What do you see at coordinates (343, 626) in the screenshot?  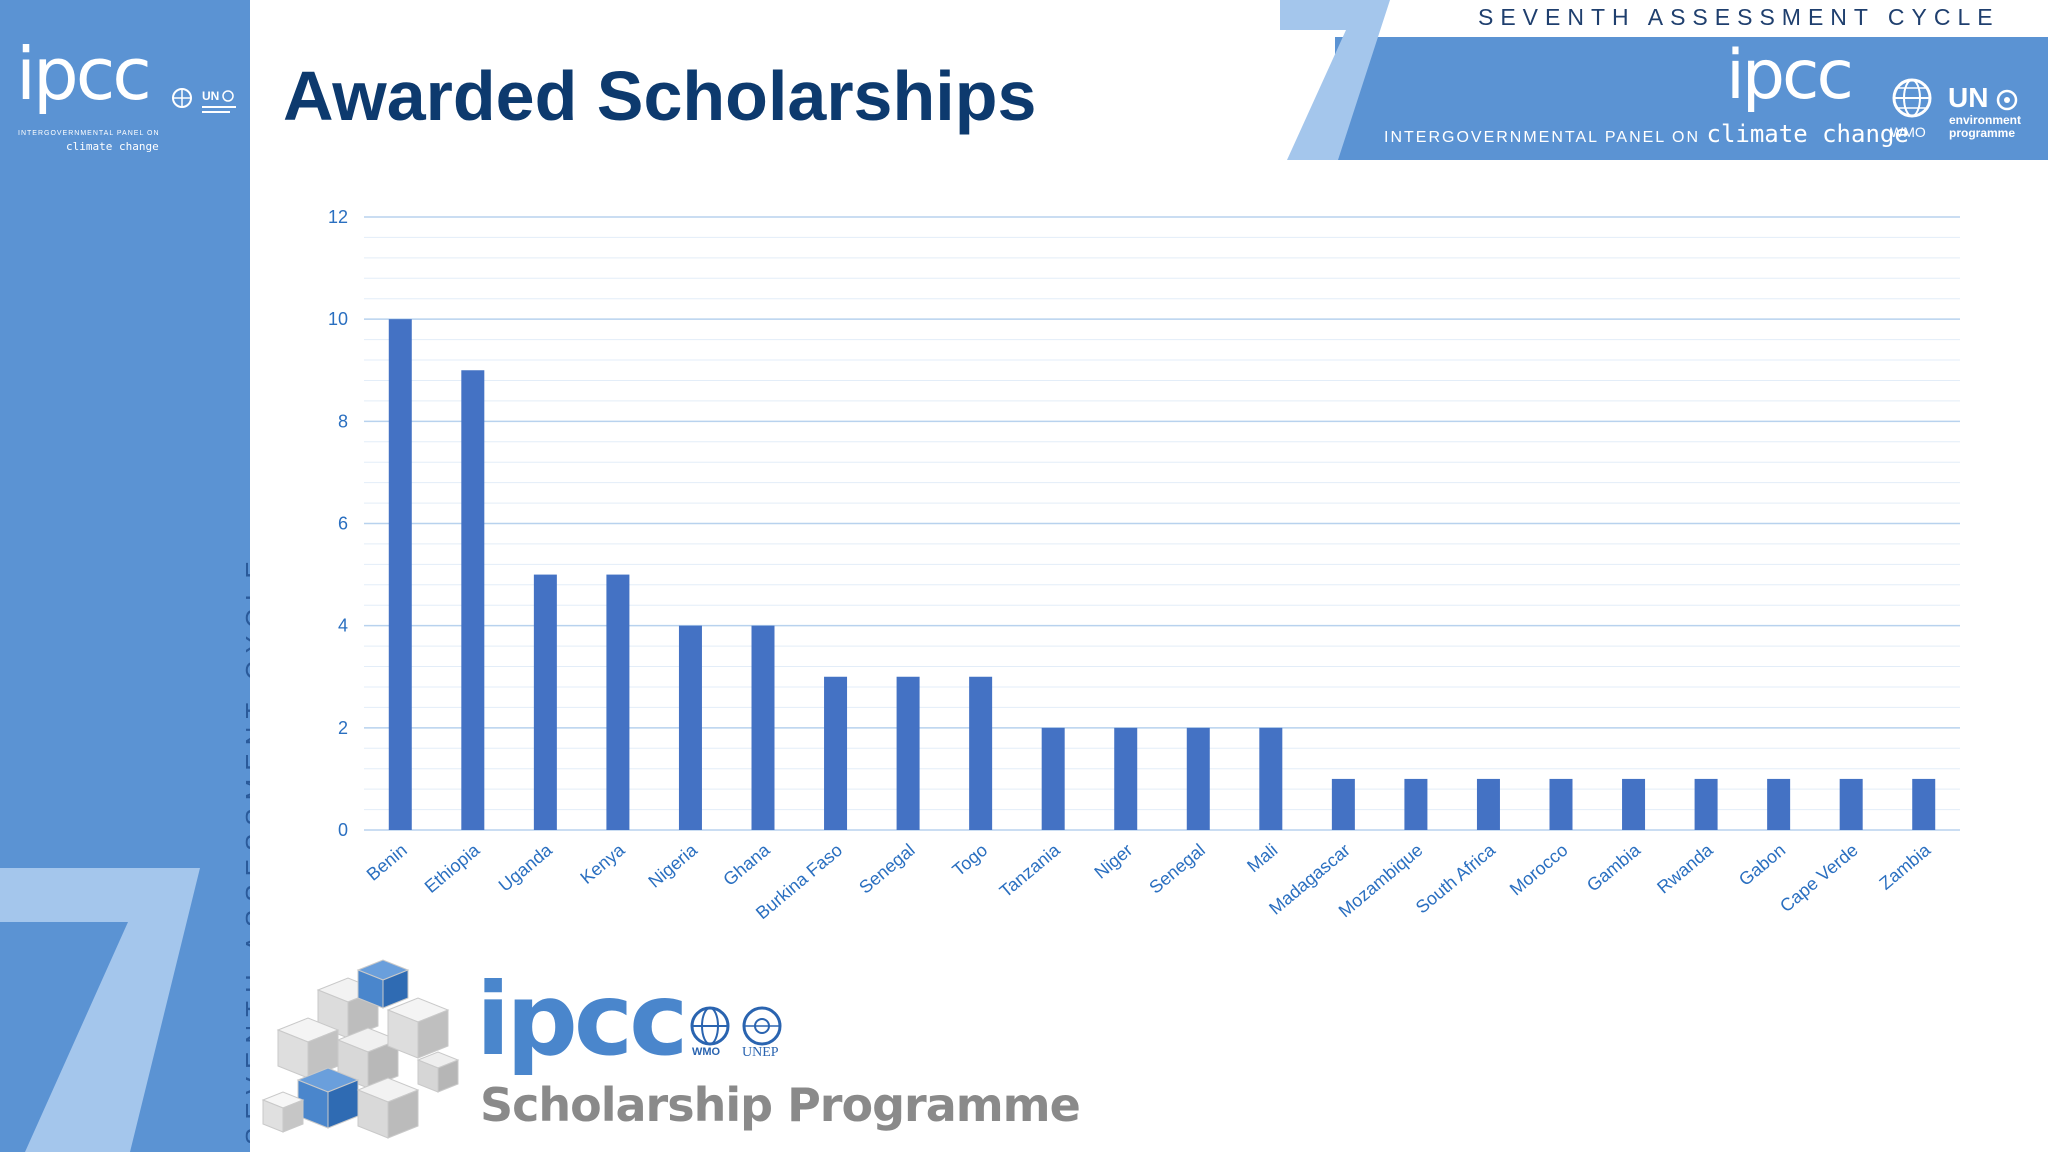 I see `y-tick-label: 4` at bounding box center [343, 626].